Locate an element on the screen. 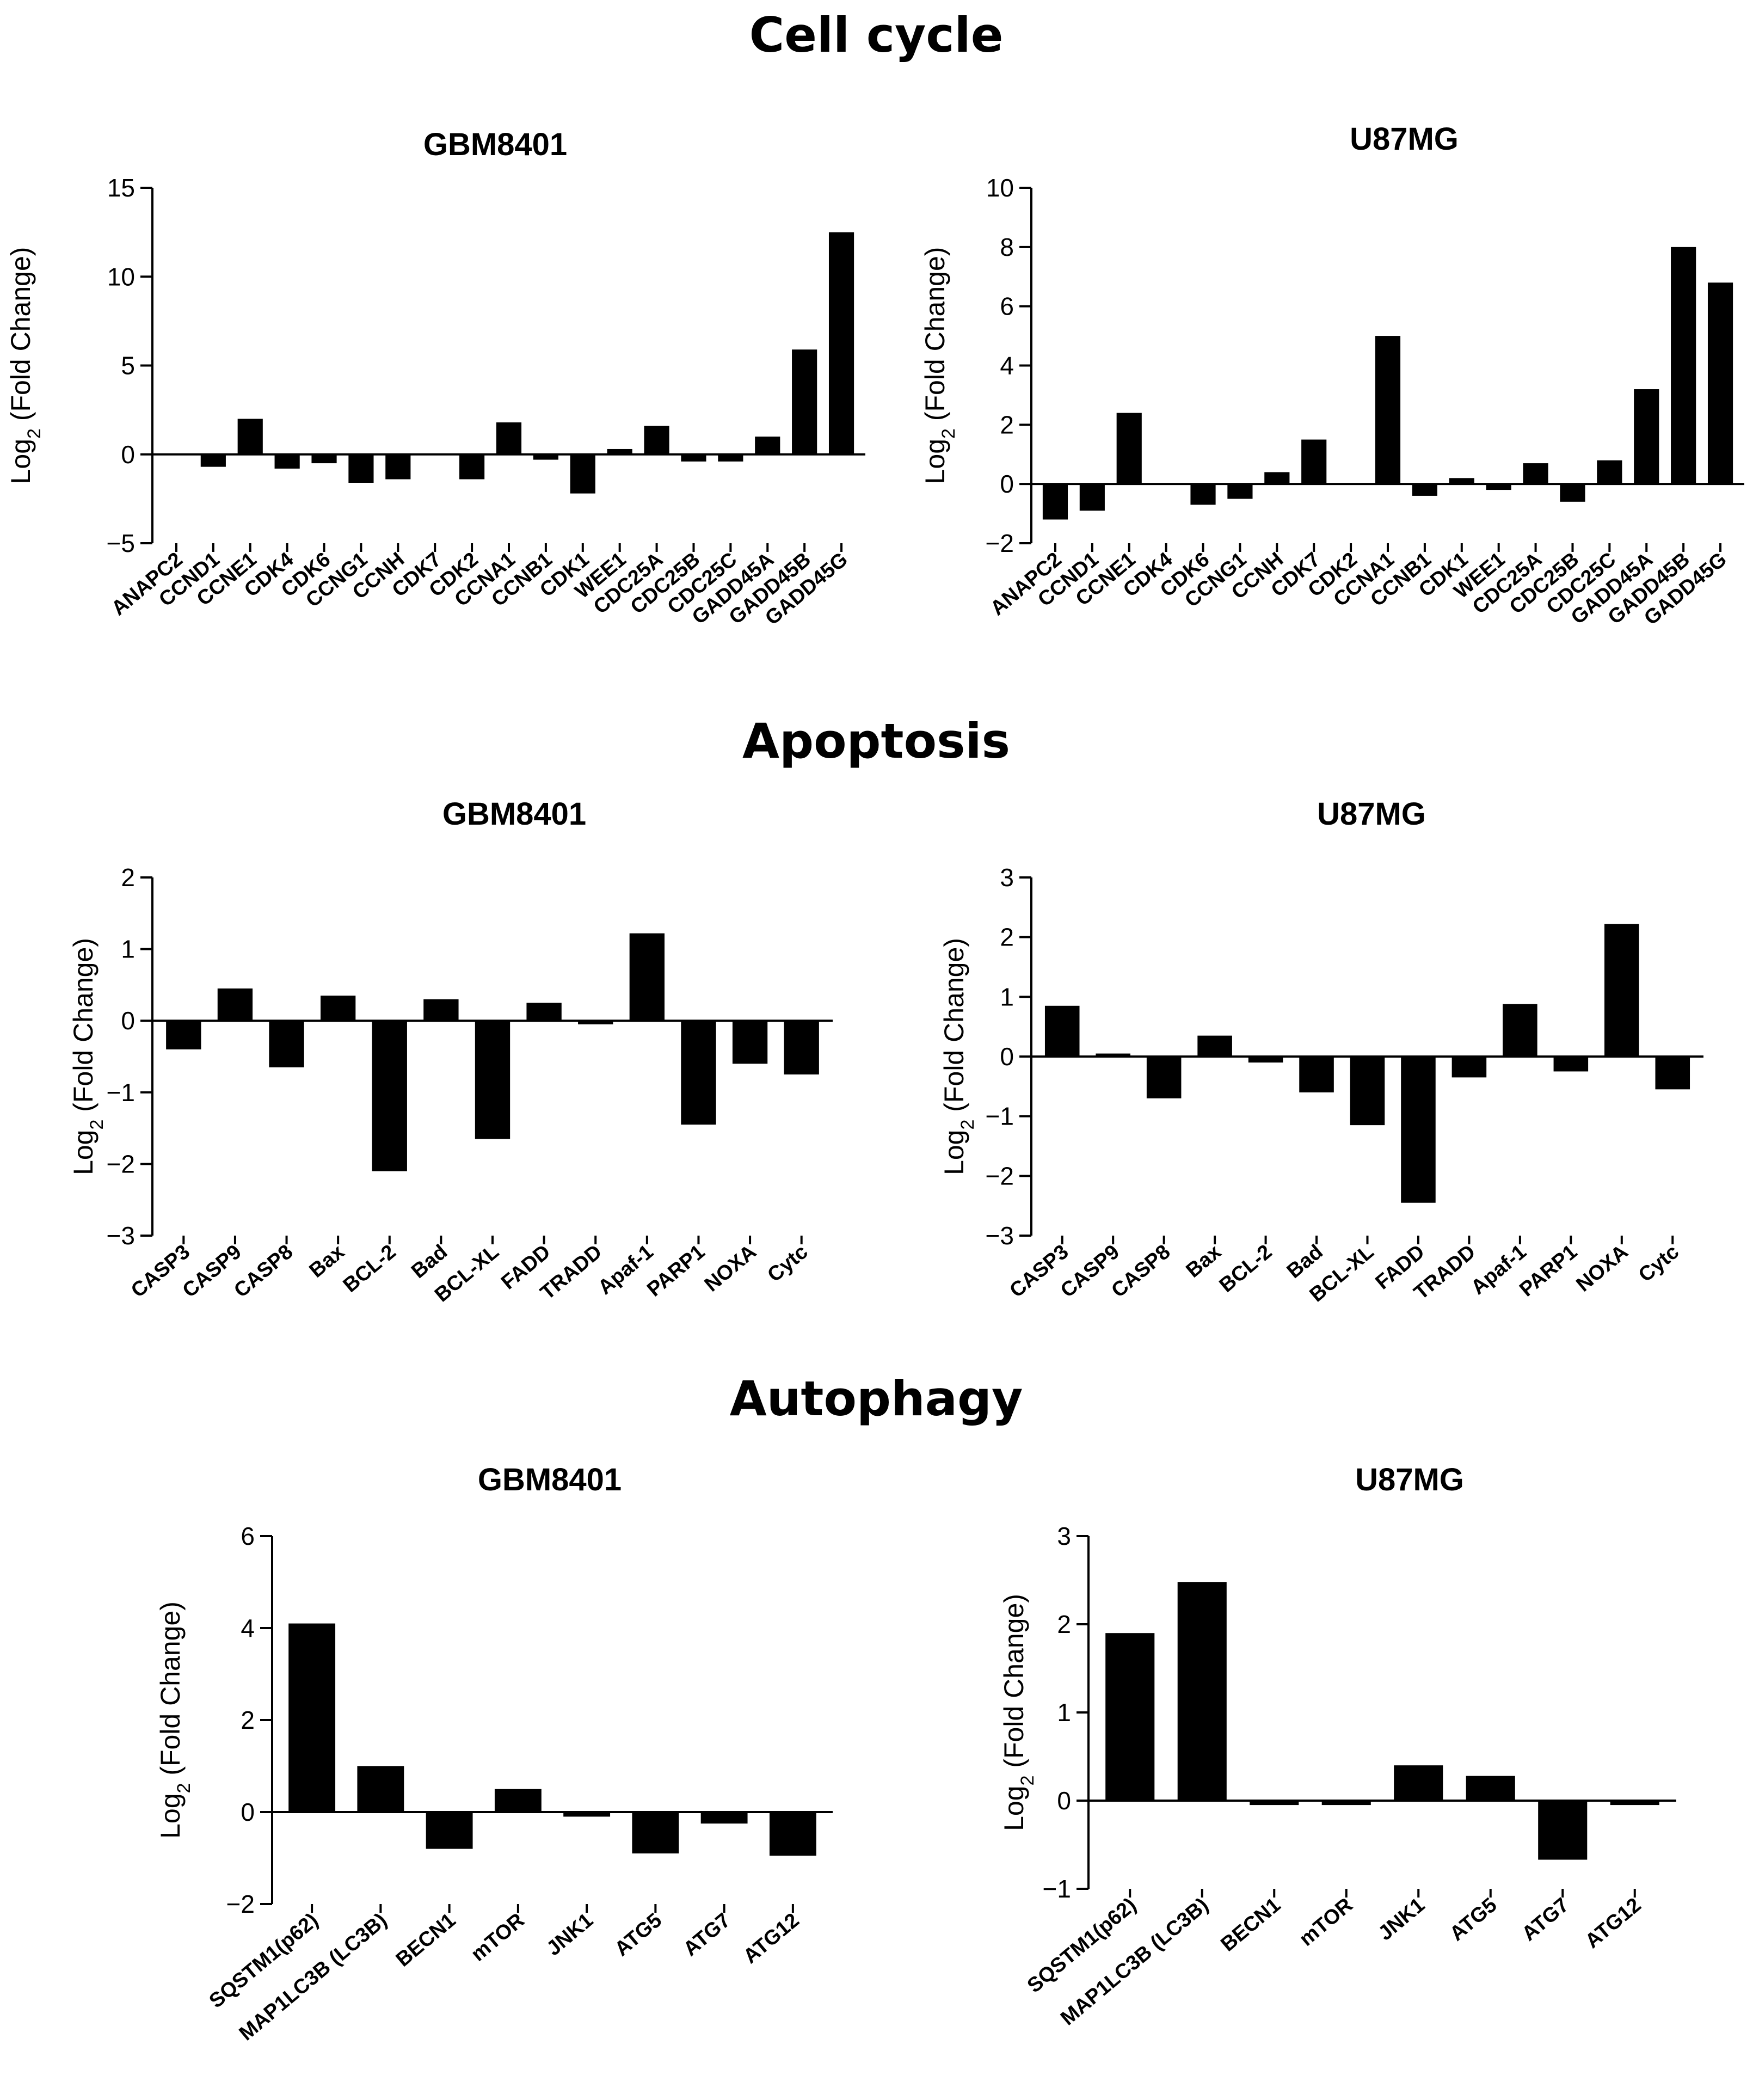  apoptosis-gbm8401-xtick-label-casp9: CASP9 is located at coordinates (212, 1272).